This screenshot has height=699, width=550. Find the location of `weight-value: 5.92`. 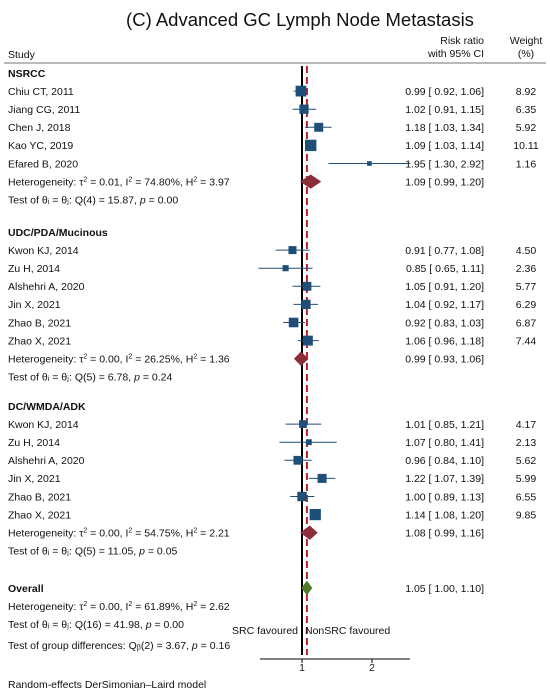

weight-value: 5.92 is located at coordinates (526, 128).